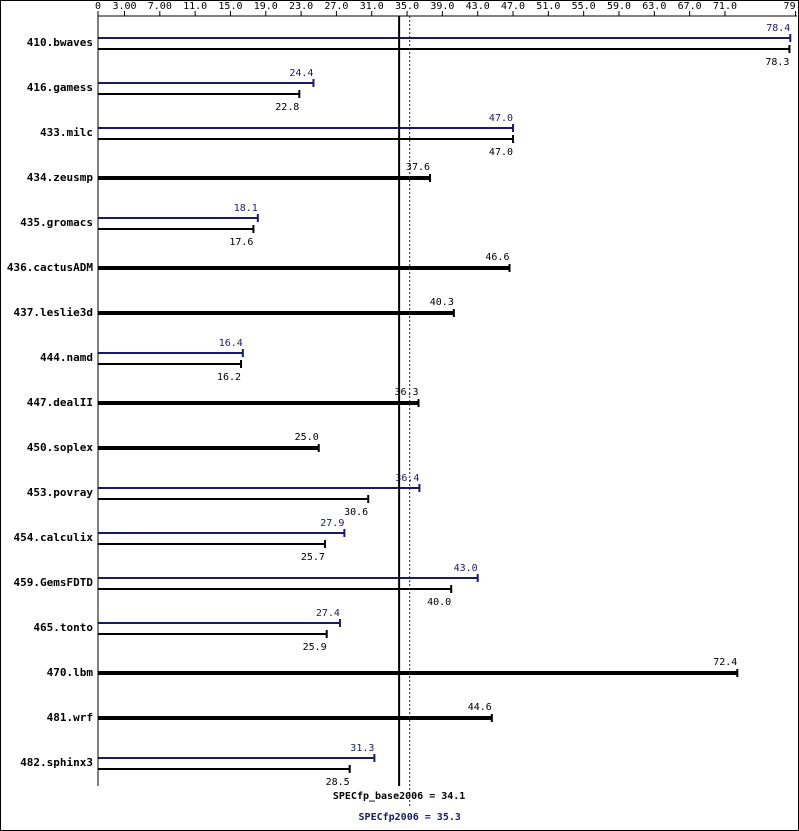 The width and height of the screenshot is (799, 831). I want to click on category-label: 470.lbm, so click(70, 672).